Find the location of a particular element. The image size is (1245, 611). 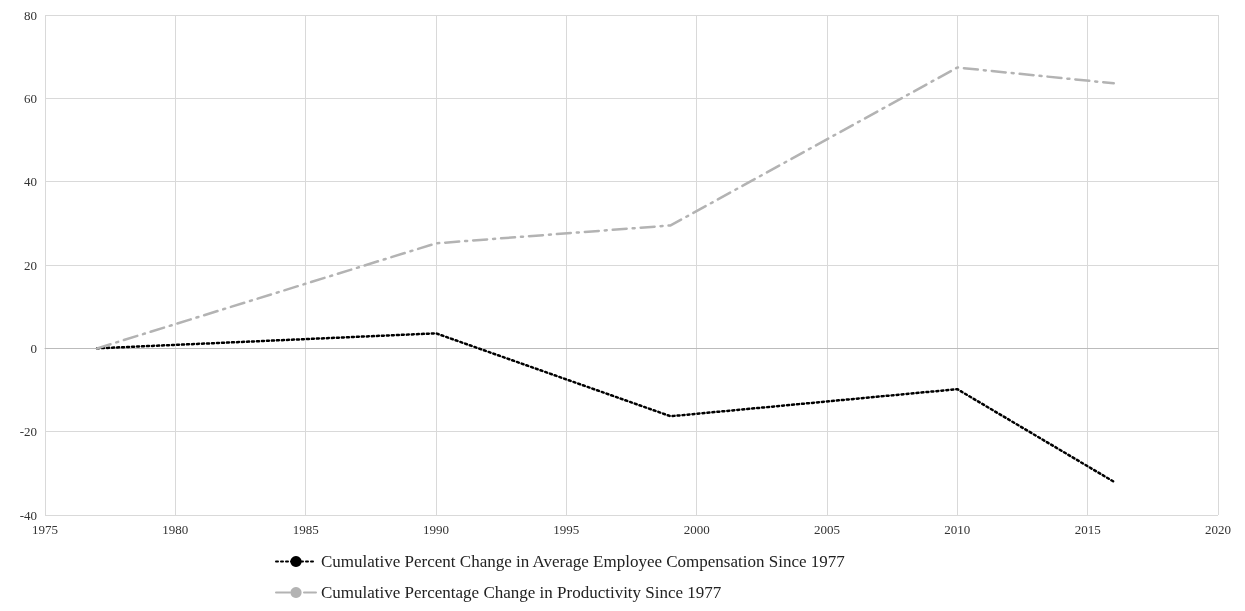

y-tick-label: -20 is located at coordinates (28, 432).